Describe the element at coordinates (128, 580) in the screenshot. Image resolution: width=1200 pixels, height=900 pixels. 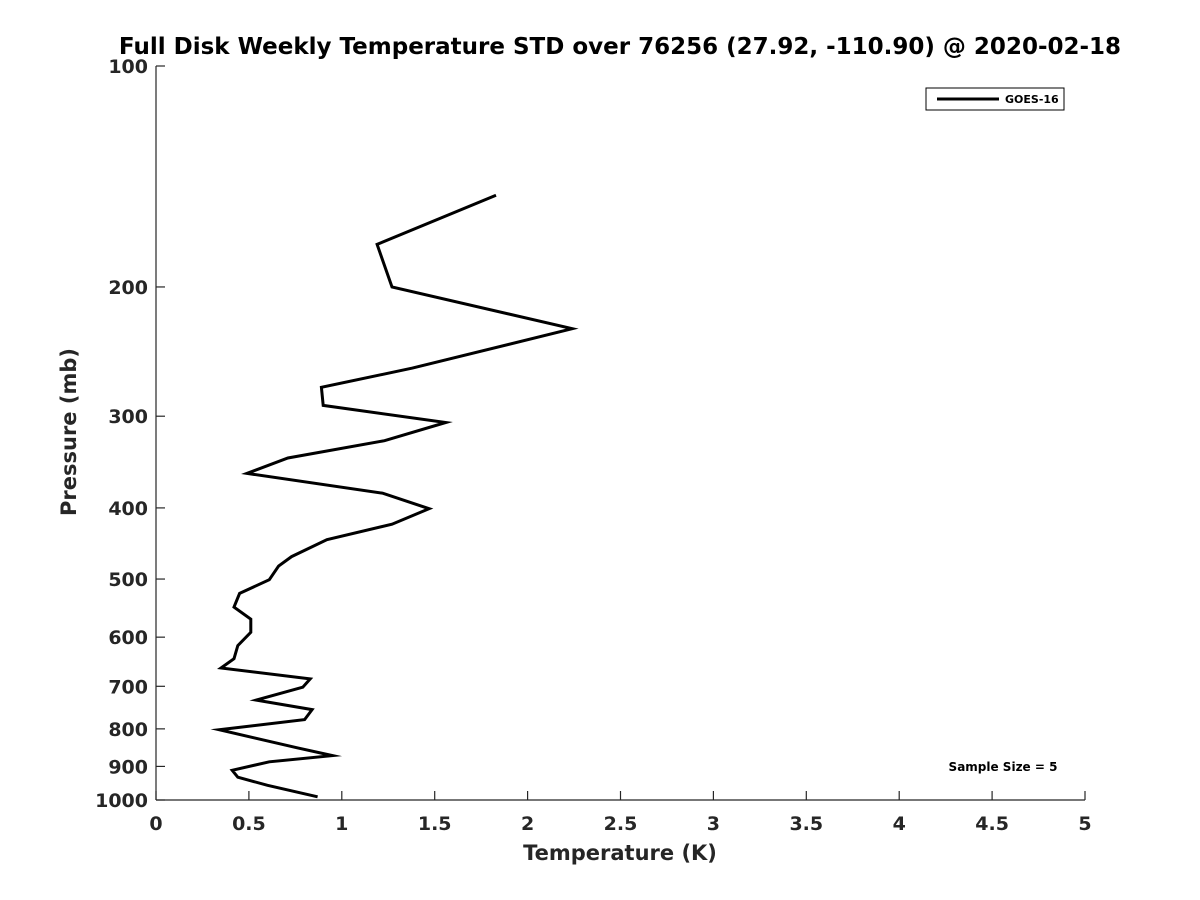
I see `y-tick-label: 500` at that location.